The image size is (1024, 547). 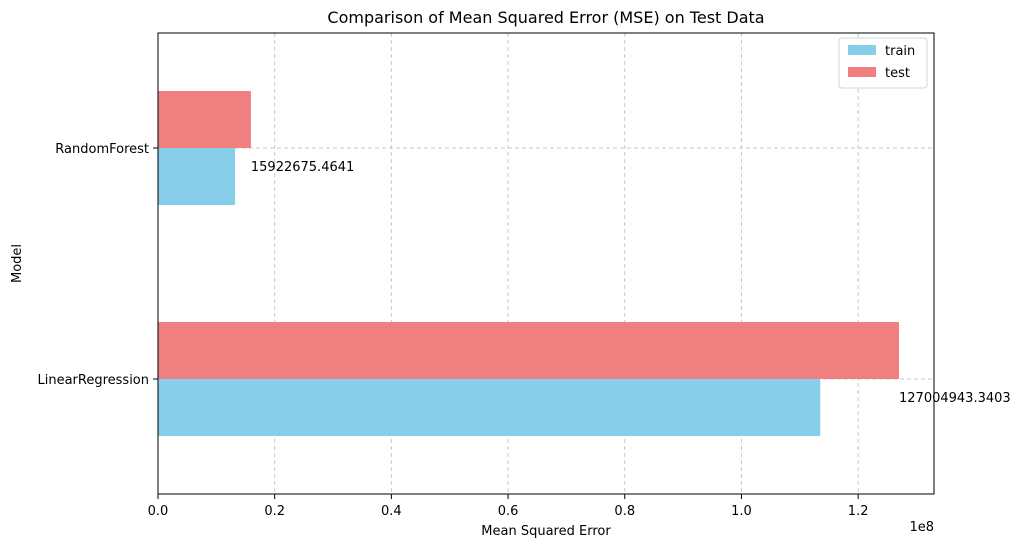 I want to click on x-tick-label: 0.4, so click(x=391, y=511).